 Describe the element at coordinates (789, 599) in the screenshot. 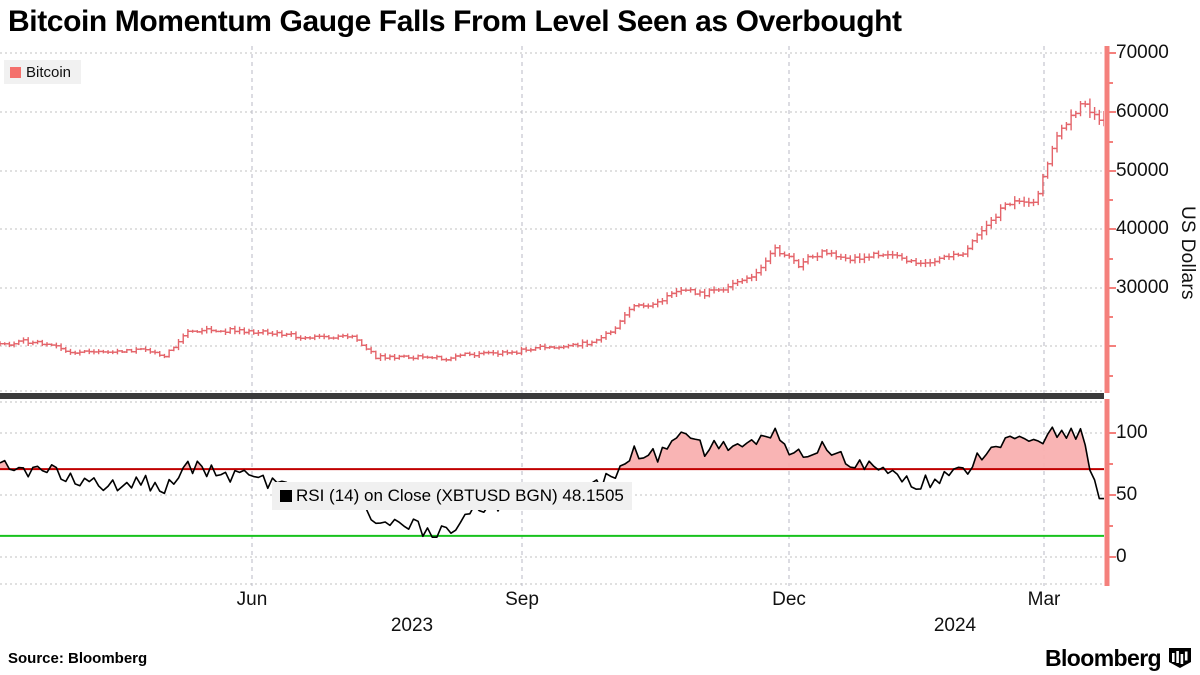

I see `x-tick-dec: Dec` at that location.